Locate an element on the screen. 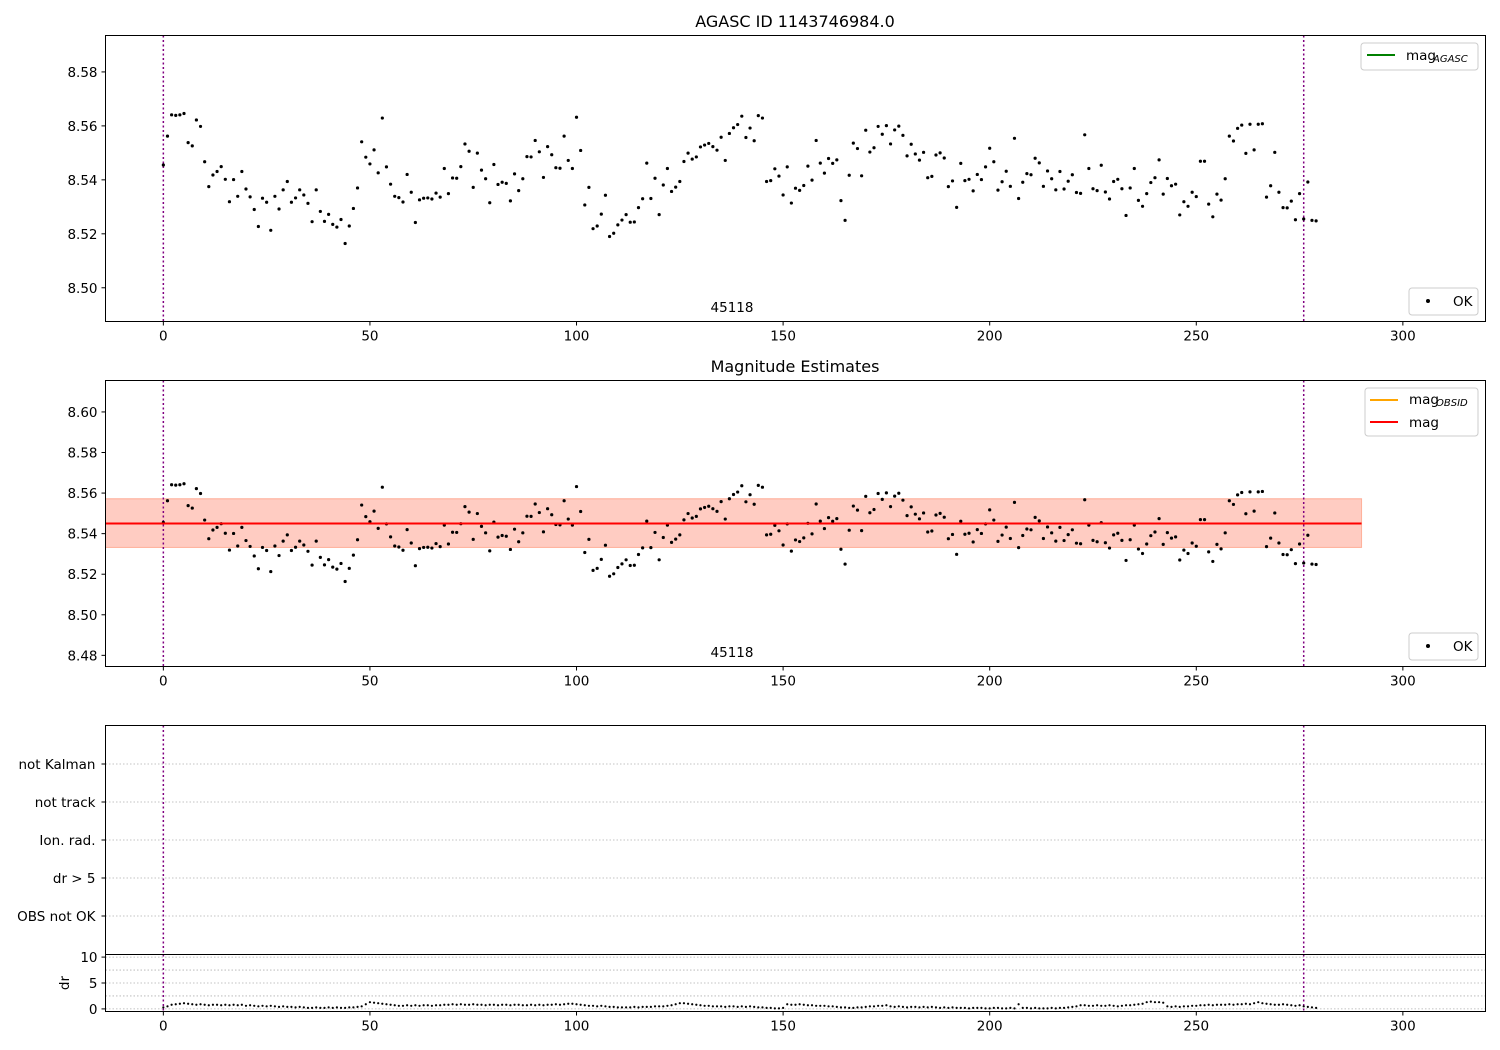 The width and height of the screenshot is (1500, 1050). legend-label: mag is located at coordinates (1424, 423).